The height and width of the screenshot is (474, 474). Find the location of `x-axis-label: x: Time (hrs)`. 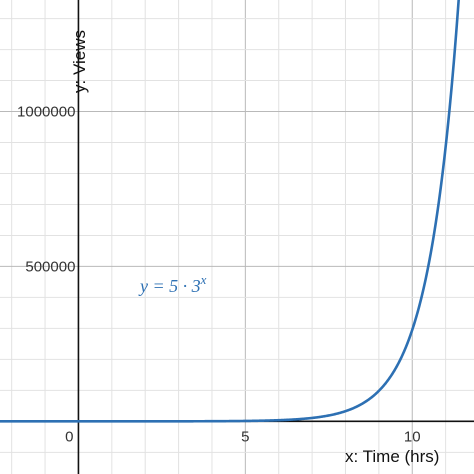

x-axis-label: x: Time (hrs) is located at coordinates (392, 456).